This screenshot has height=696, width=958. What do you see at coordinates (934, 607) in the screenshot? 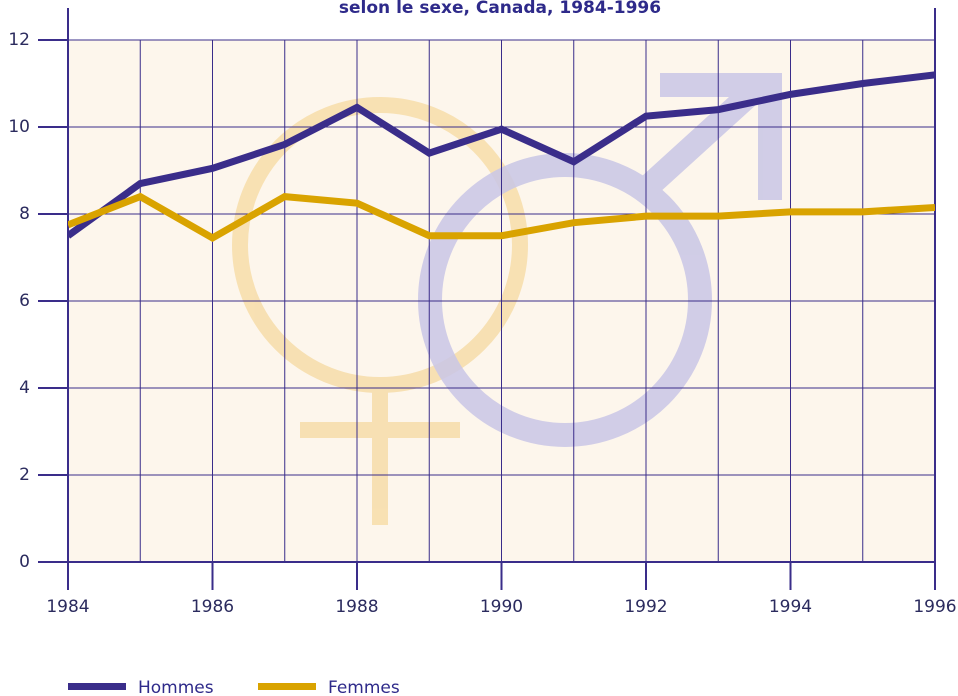
I see `x-tick-label: 1996` at bounding box center [934, 607].